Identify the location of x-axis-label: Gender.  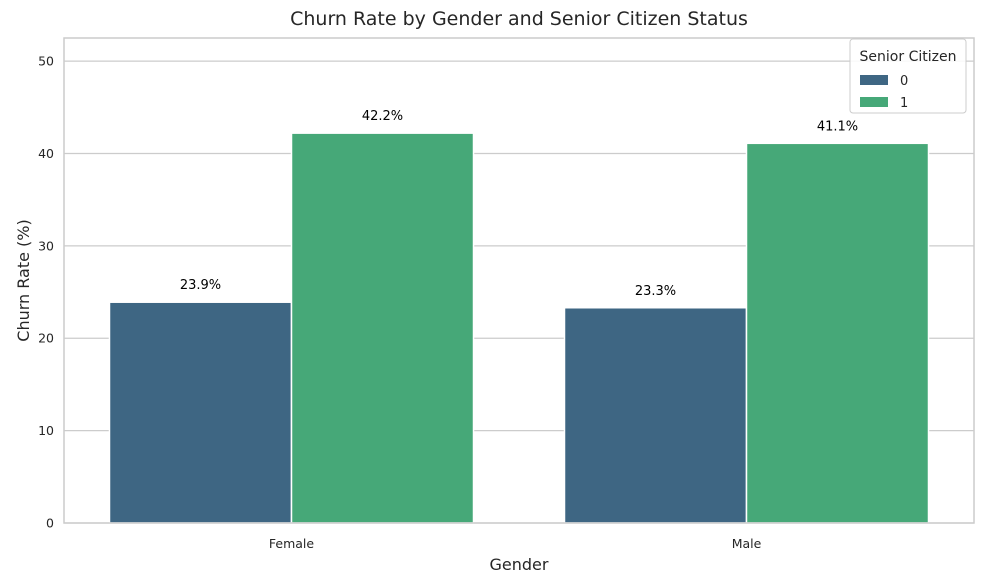
(519, 564).